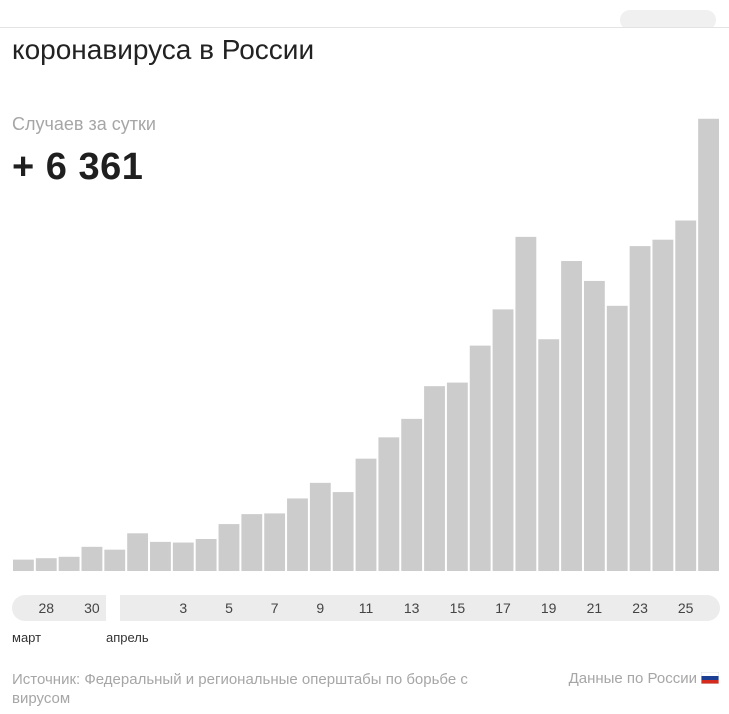  I want to click on menu-pill, so click(668, 19).